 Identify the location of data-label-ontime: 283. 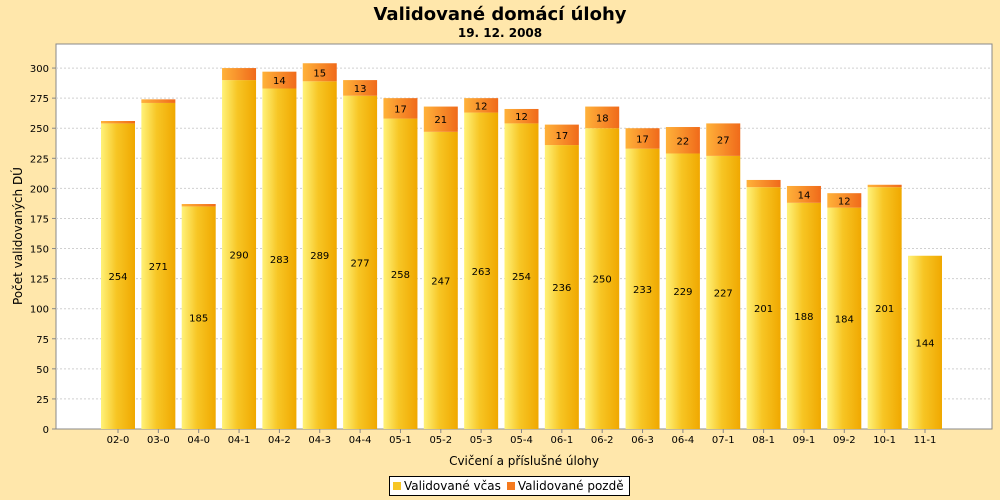
(279, 260).